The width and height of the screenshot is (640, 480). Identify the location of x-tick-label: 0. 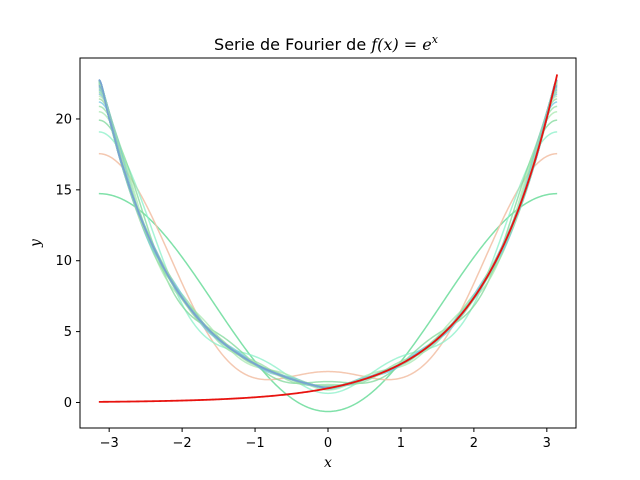
(328, 443).